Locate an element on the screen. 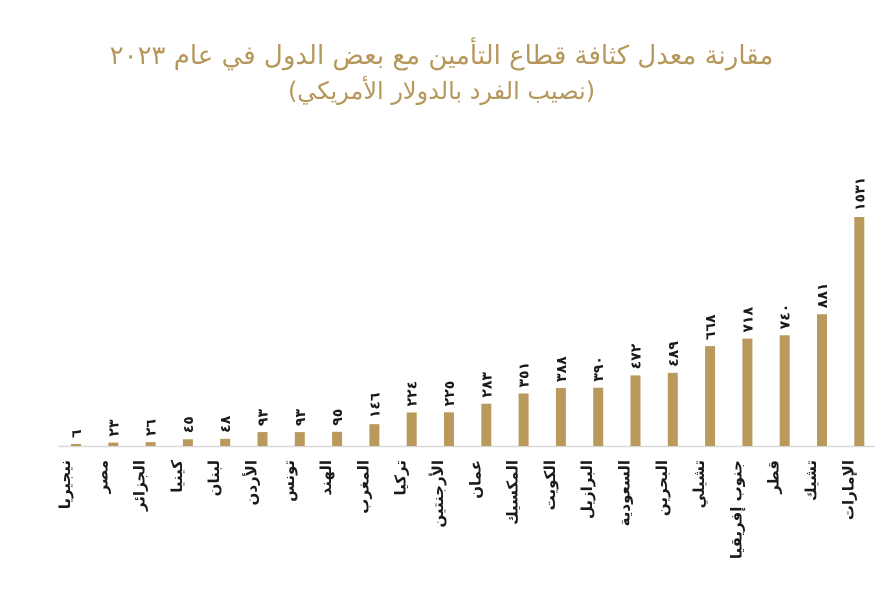  bar-value-label: ٢٣ is located at coordinates (114, 428).